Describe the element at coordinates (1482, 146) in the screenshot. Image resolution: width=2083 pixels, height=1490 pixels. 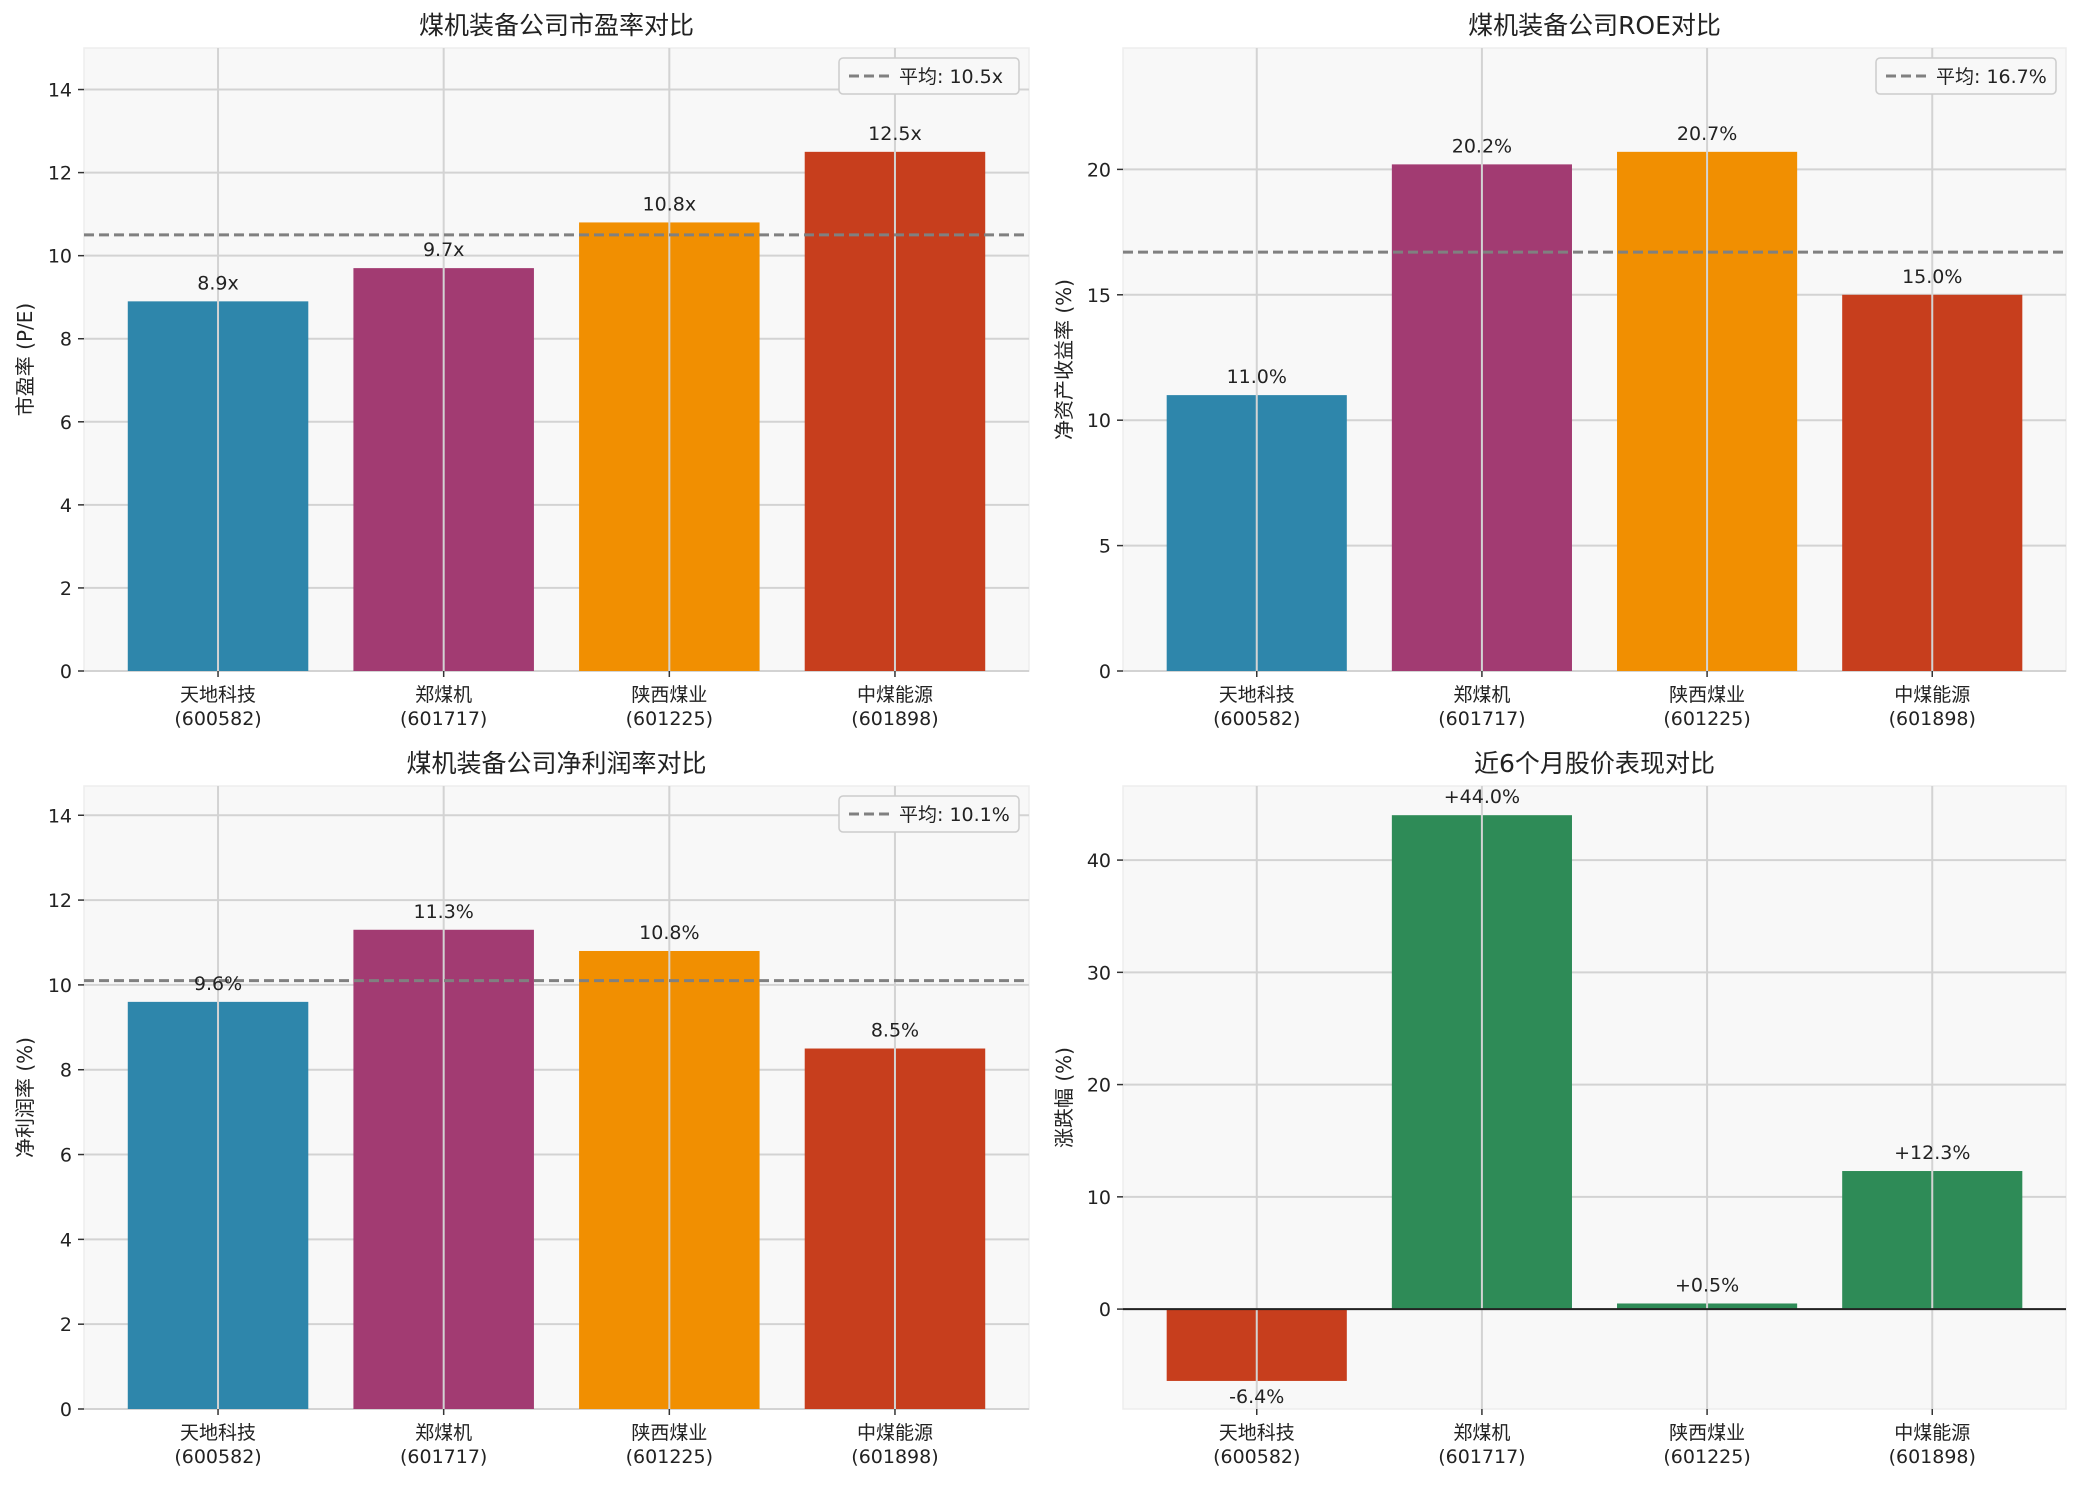
I see `data-label: 20.2%` at that location.